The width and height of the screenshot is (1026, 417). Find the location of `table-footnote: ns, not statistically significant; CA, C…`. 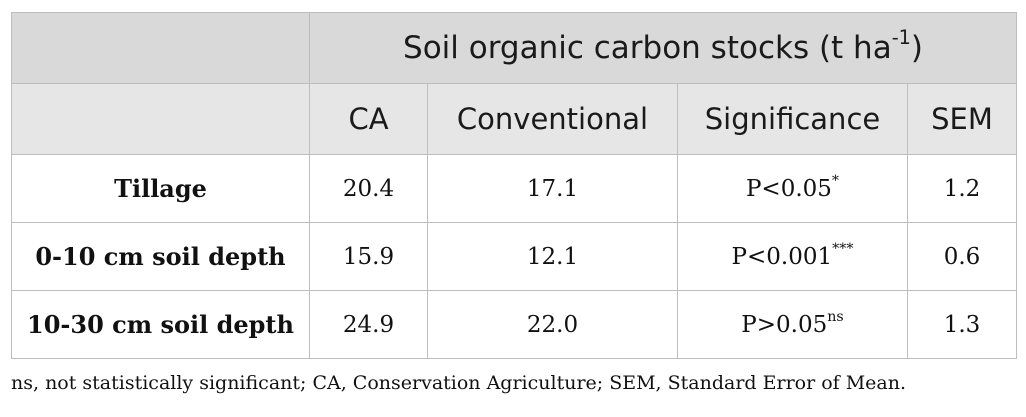

table-footnote: ns, not statistically significant; CA, C… is located at coordinates (459, 383).